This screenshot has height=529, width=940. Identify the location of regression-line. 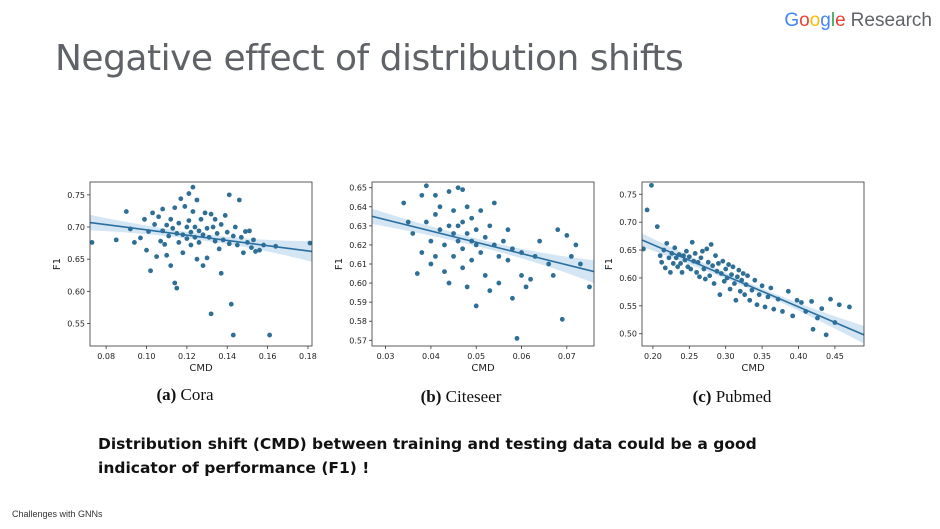
(483, 244).